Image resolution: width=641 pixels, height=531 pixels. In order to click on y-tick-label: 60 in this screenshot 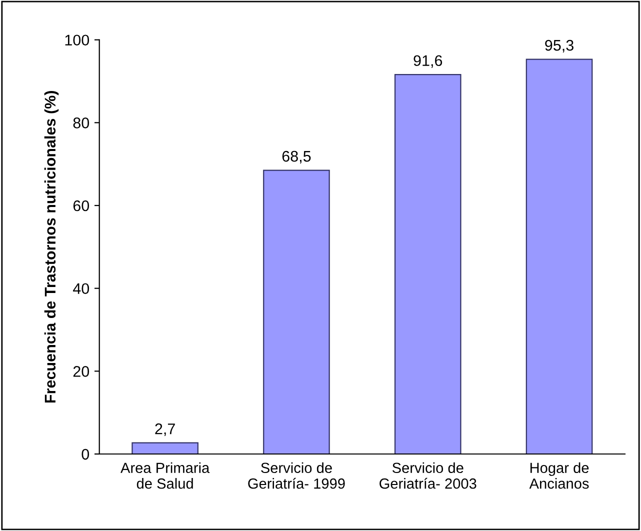, I will do `click(81, 206)`.